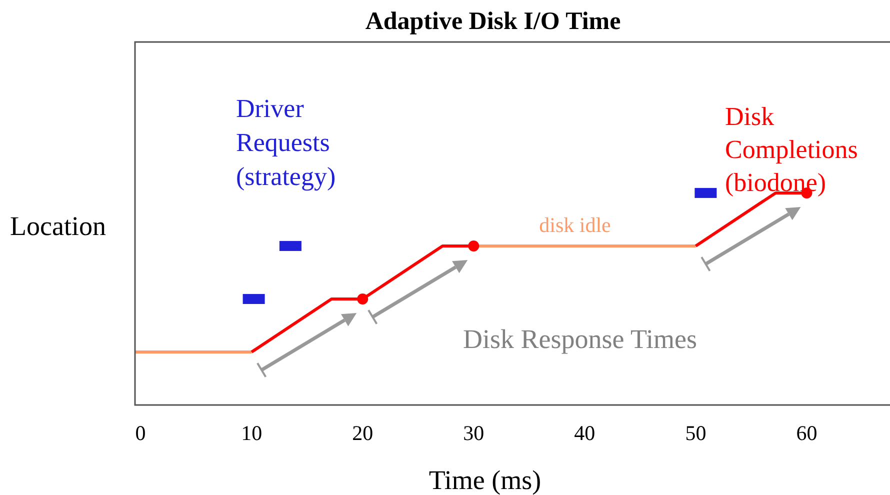 This screenshot has height=495, width=890. Describe the element at coordinates (473, 432) in the screenshot. I see `x-tick-label: 30` at that location.